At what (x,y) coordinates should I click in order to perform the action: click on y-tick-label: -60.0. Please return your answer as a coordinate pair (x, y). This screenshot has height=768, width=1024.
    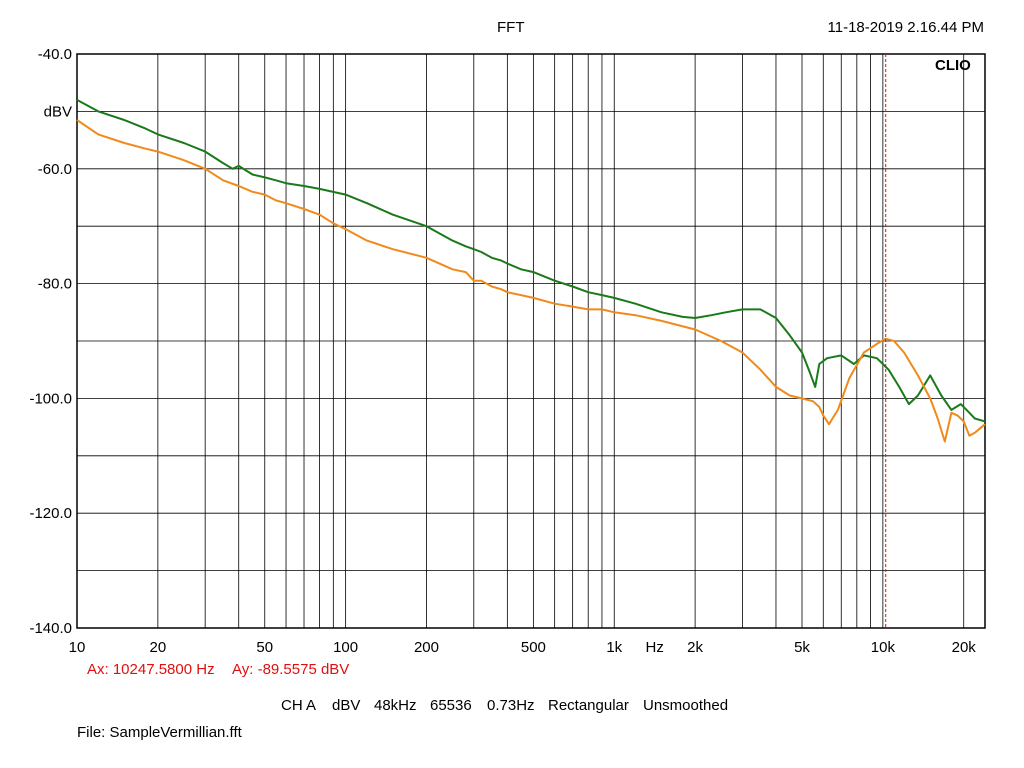
    Looking at the image, I should click on (55, 169).